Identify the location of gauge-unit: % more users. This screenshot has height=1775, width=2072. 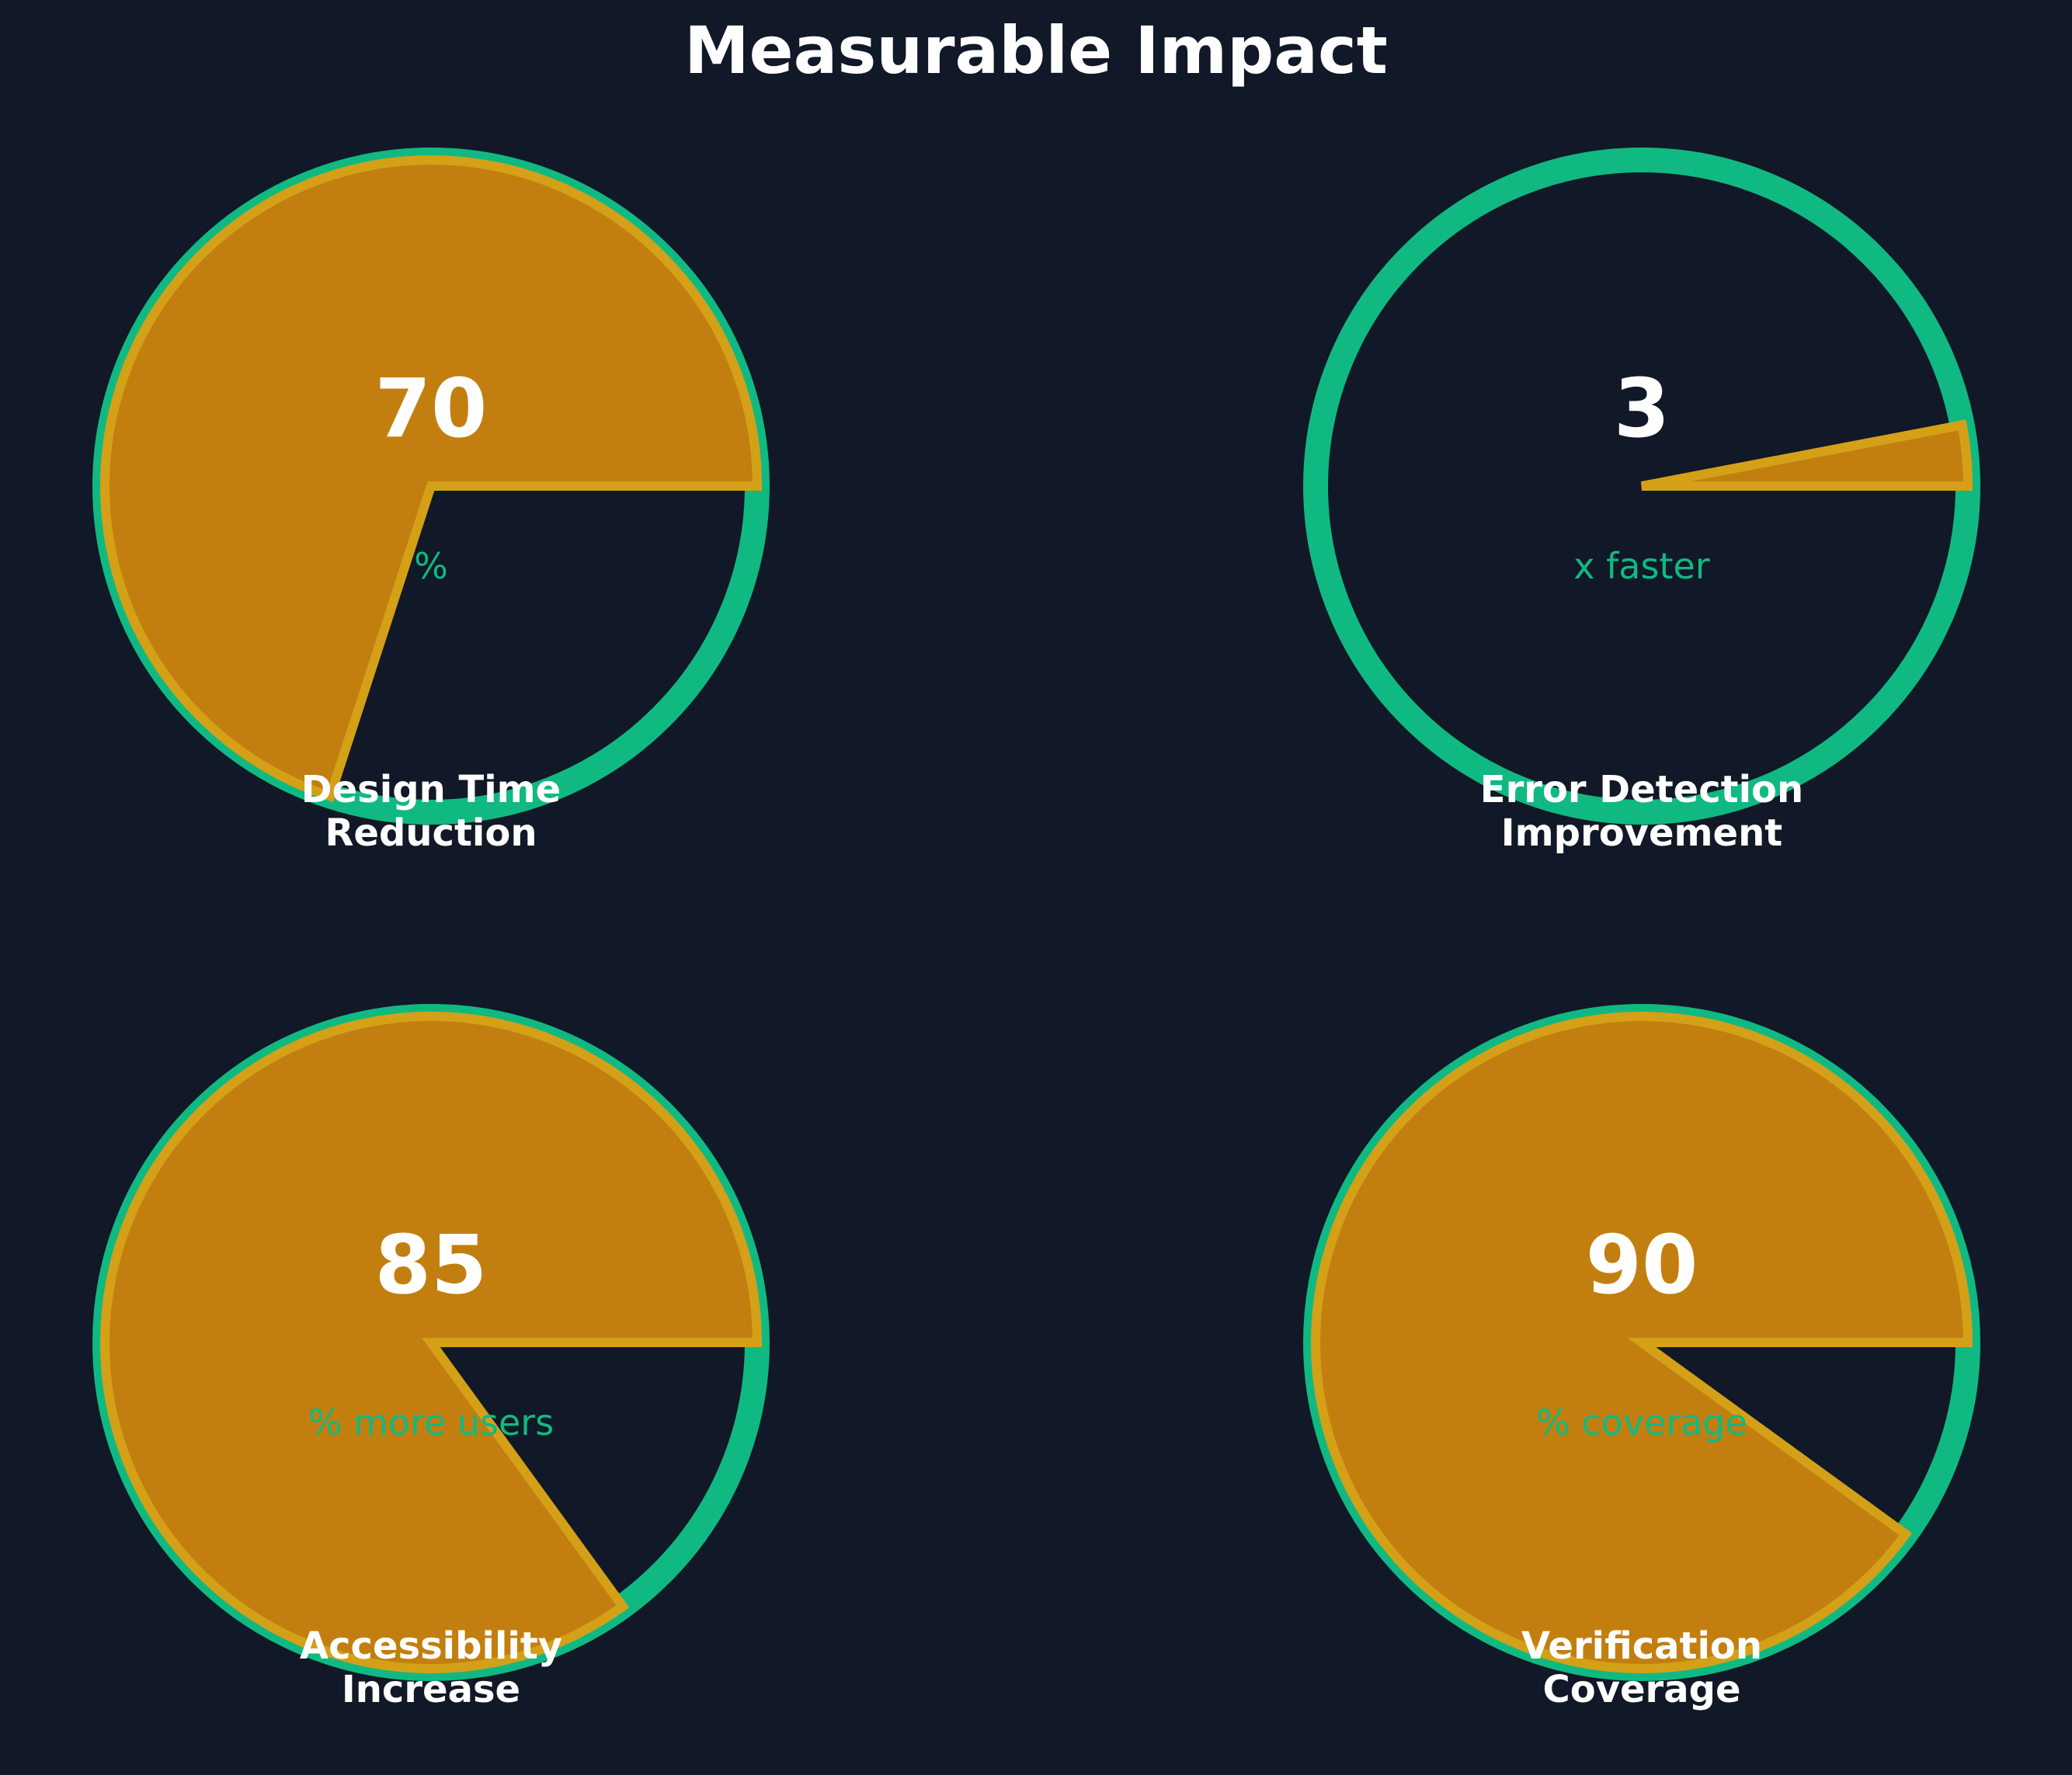
(431, 1422).